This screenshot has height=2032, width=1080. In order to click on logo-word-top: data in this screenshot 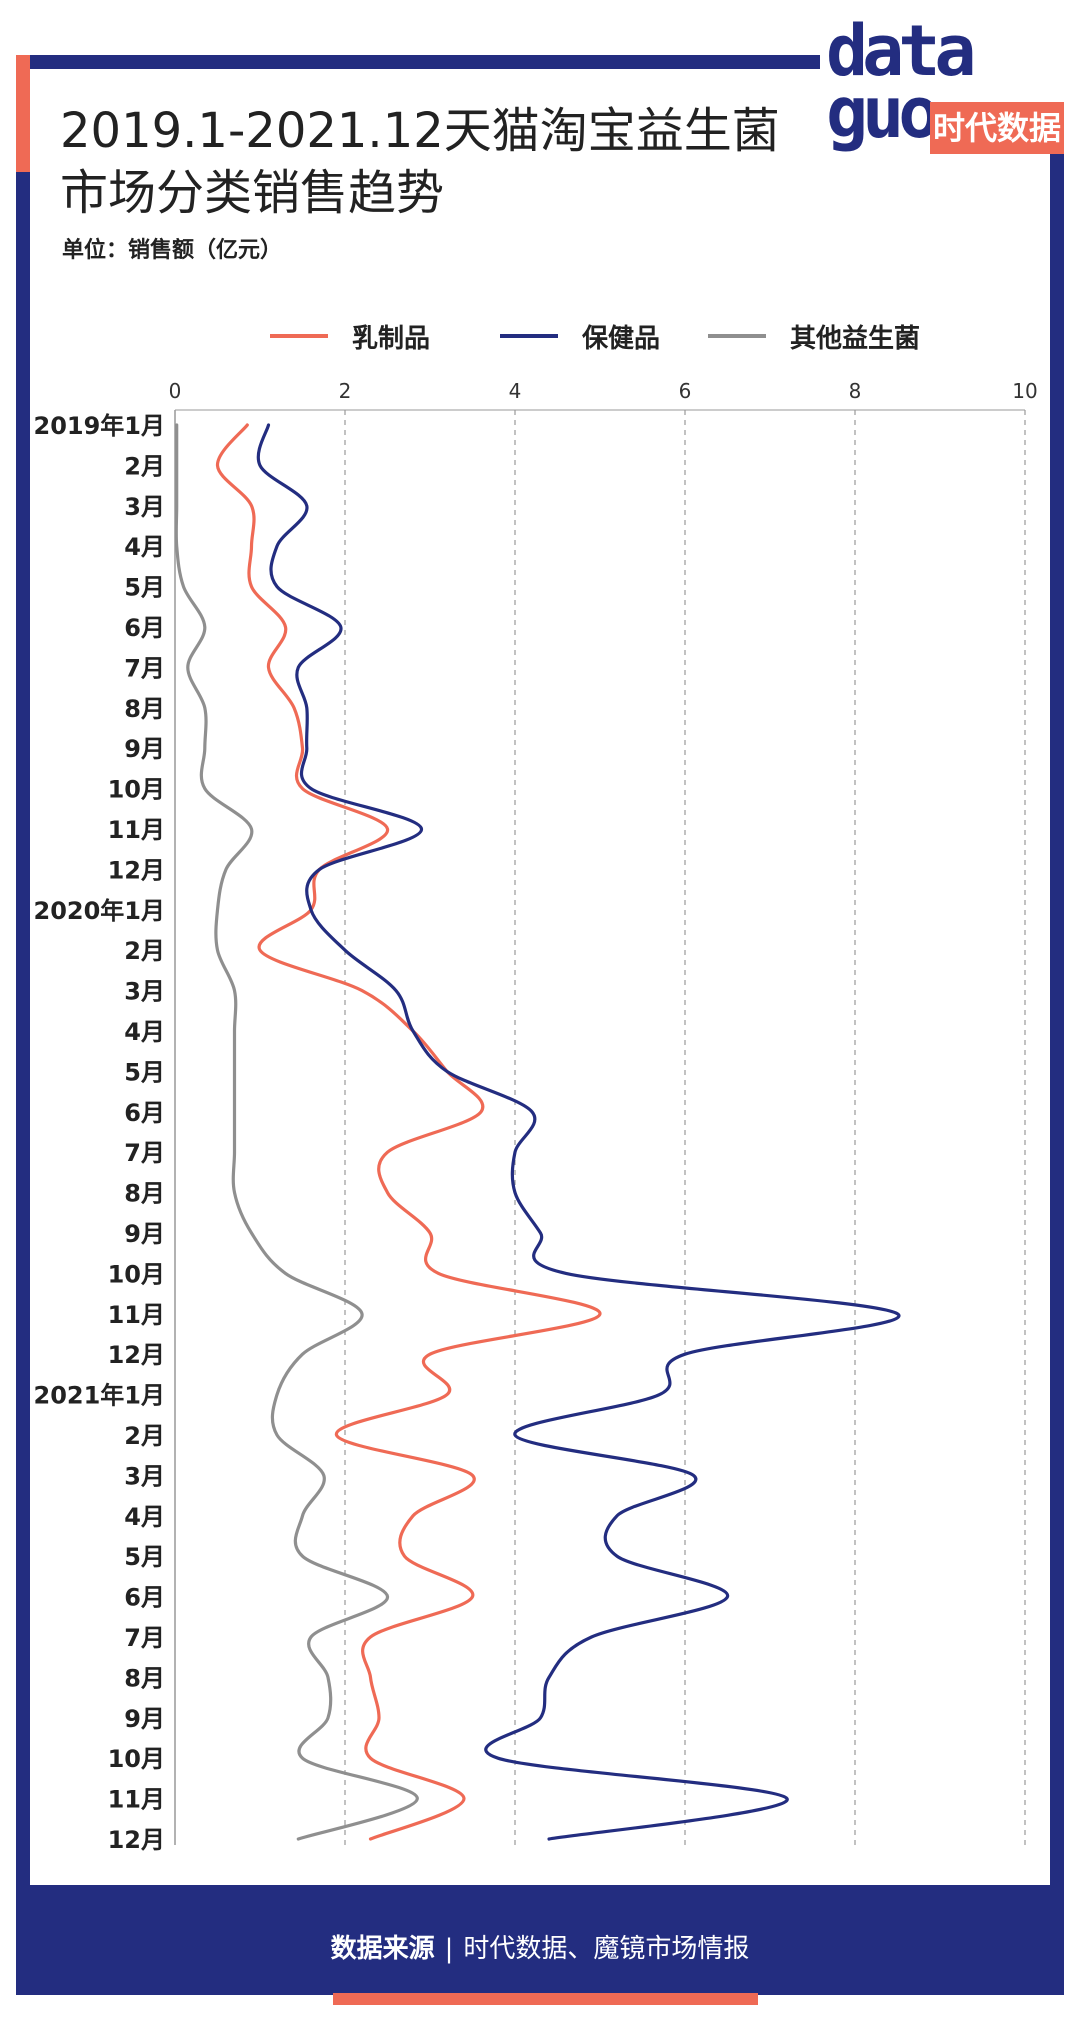, I will do `click(901, 51)`.